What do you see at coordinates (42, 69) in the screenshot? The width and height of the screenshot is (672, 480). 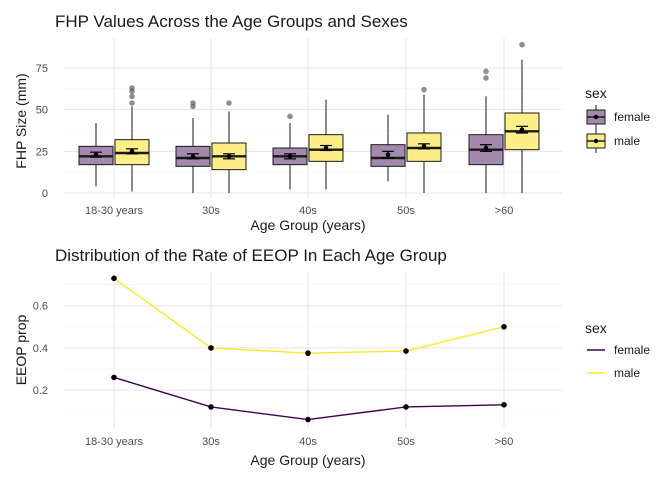 I see `y-tick-label: 75` at bounding box center [42, 69].